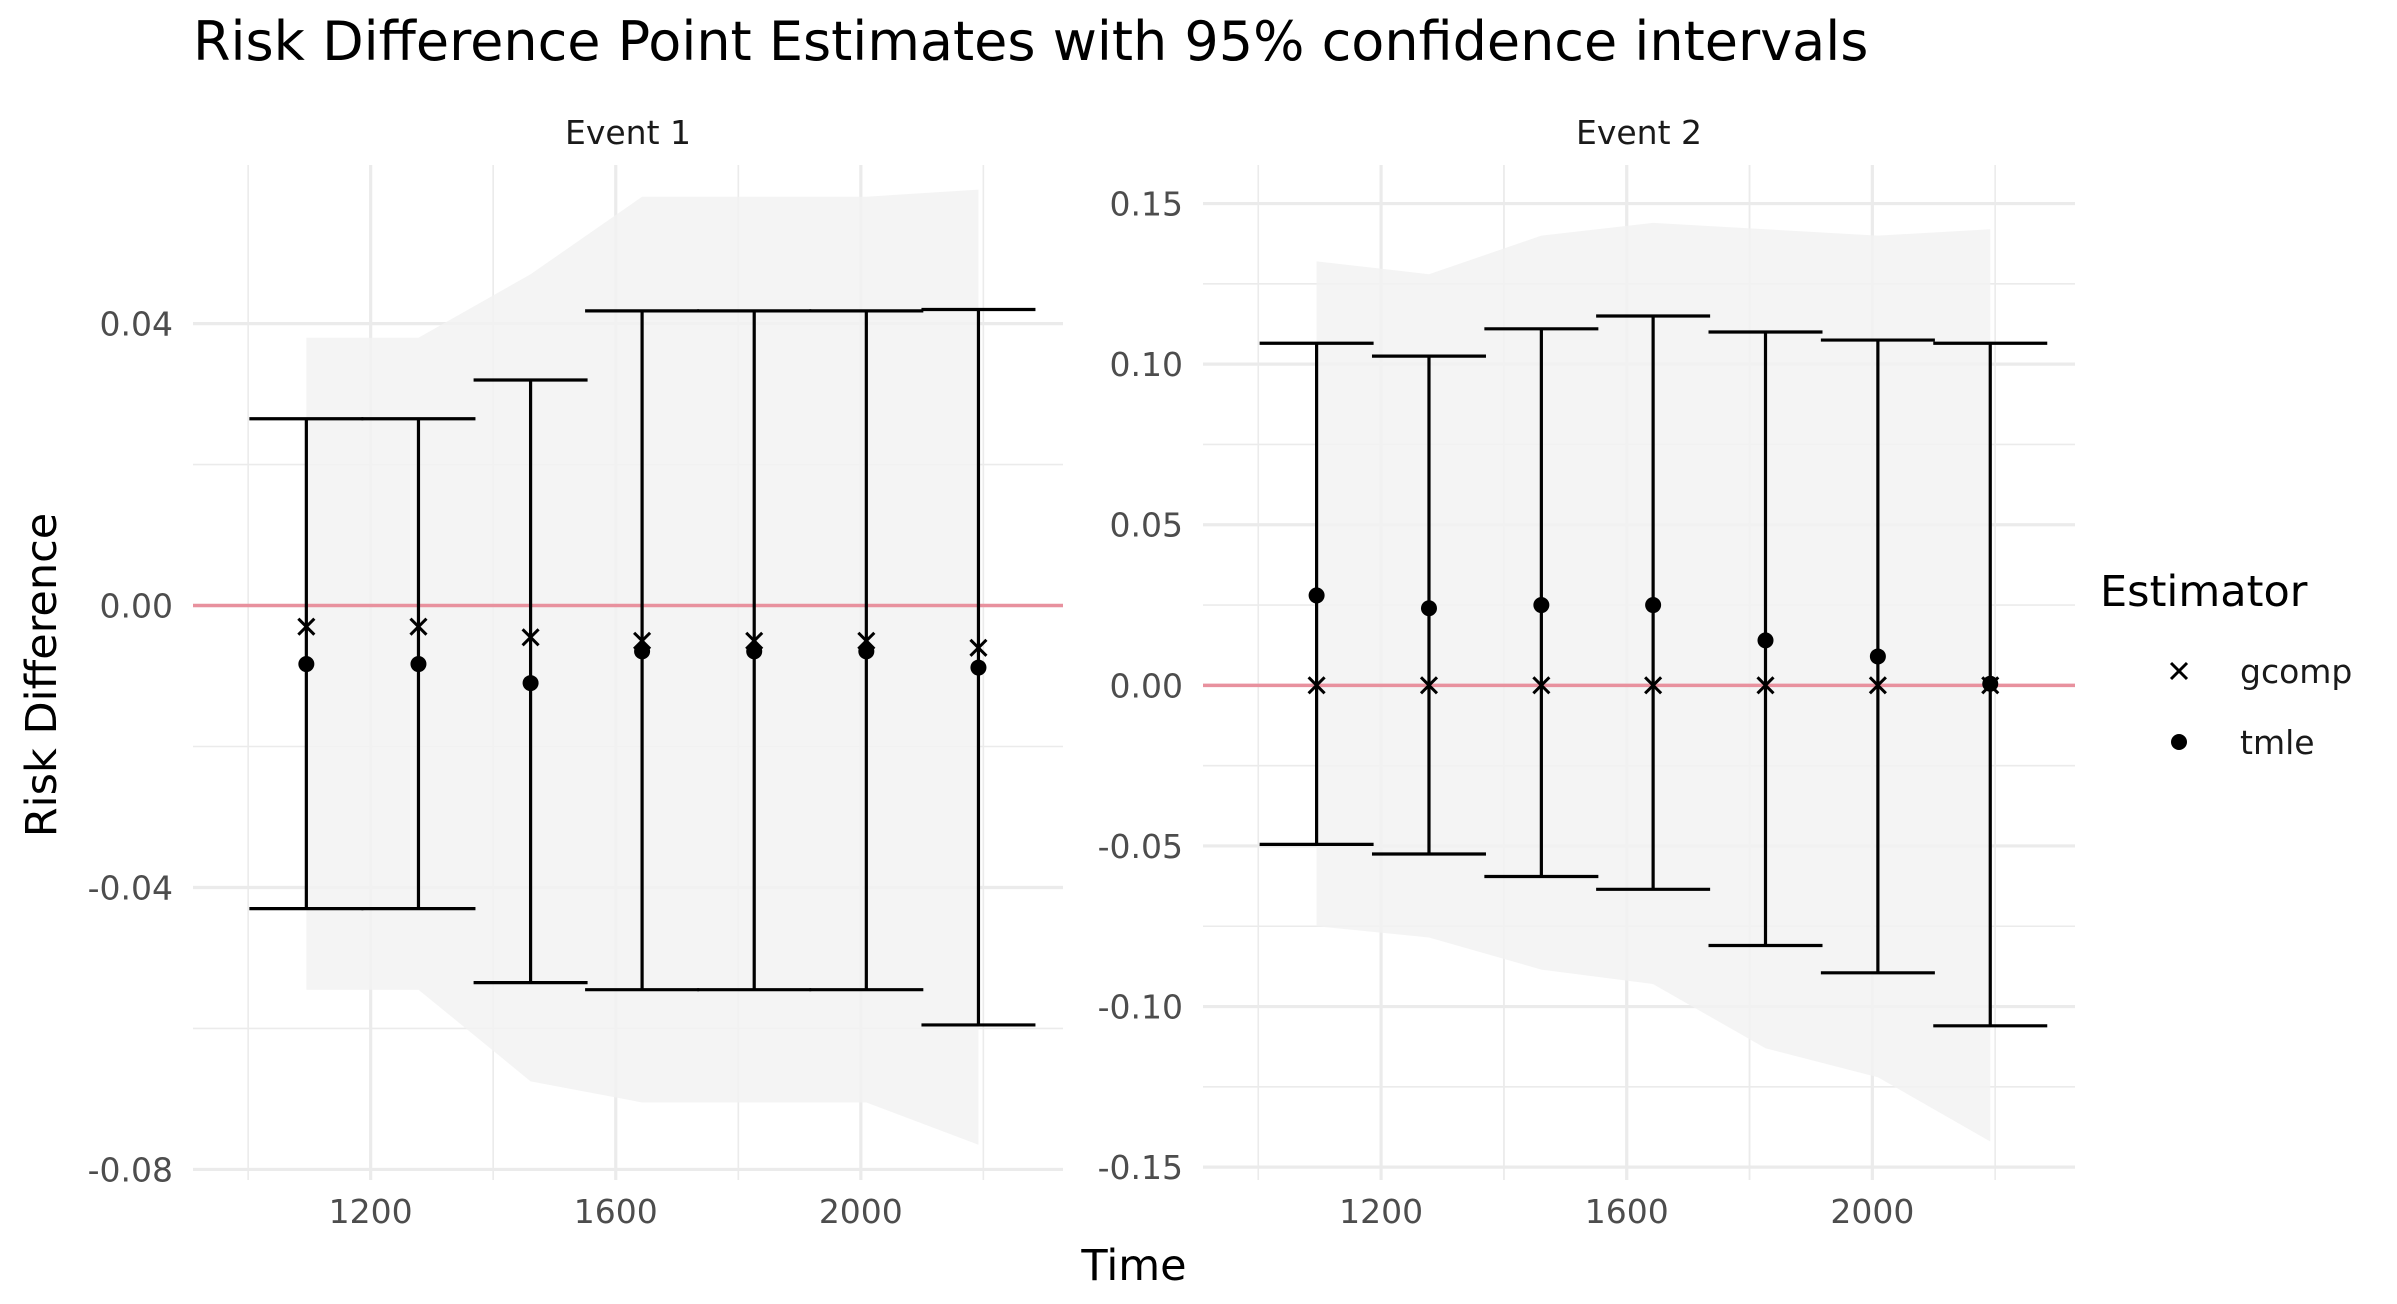 The image size is (2397, 1304). I want to click on facet-strip-event-2: Event 2, so click(1639, 132).